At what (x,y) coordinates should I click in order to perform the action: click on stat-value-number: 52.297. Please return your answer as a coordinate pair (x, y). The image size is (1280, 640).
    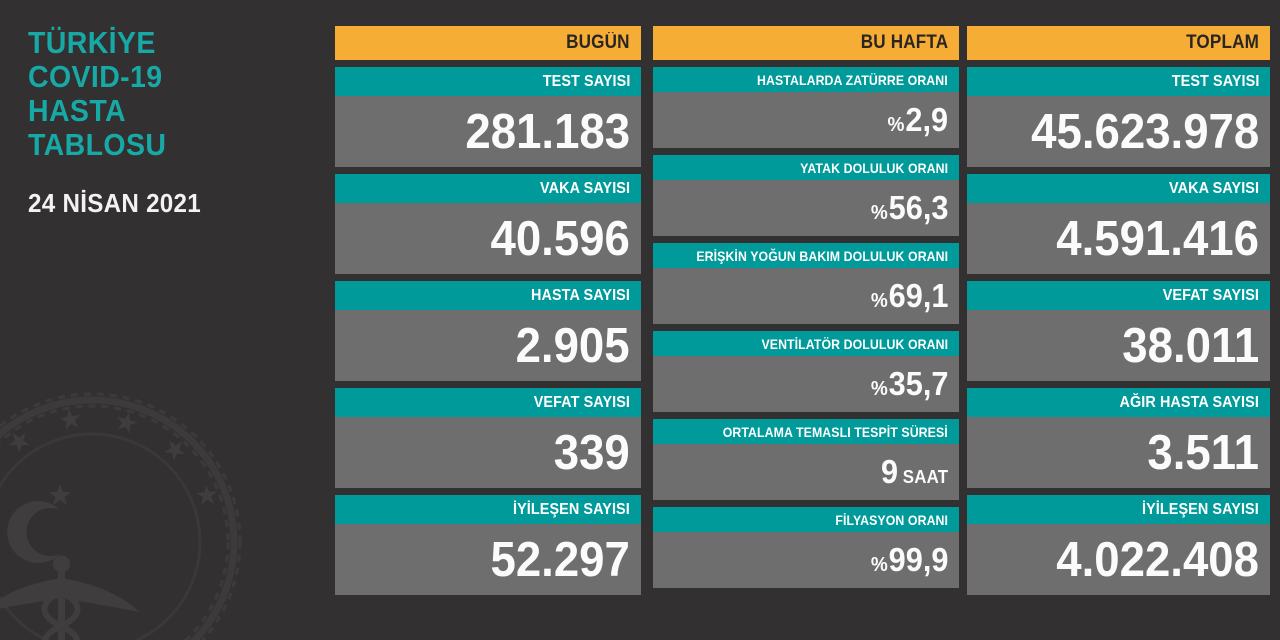
    Looking at the image, I should click on (560, 559).